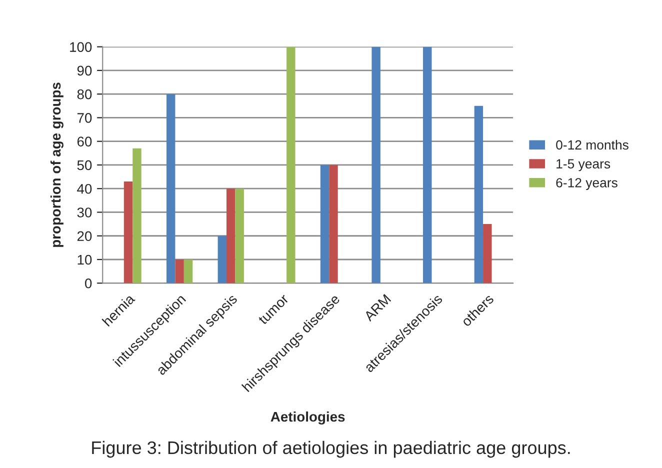  I want to click on legend-label: 0-12 months, so click(592, 145).